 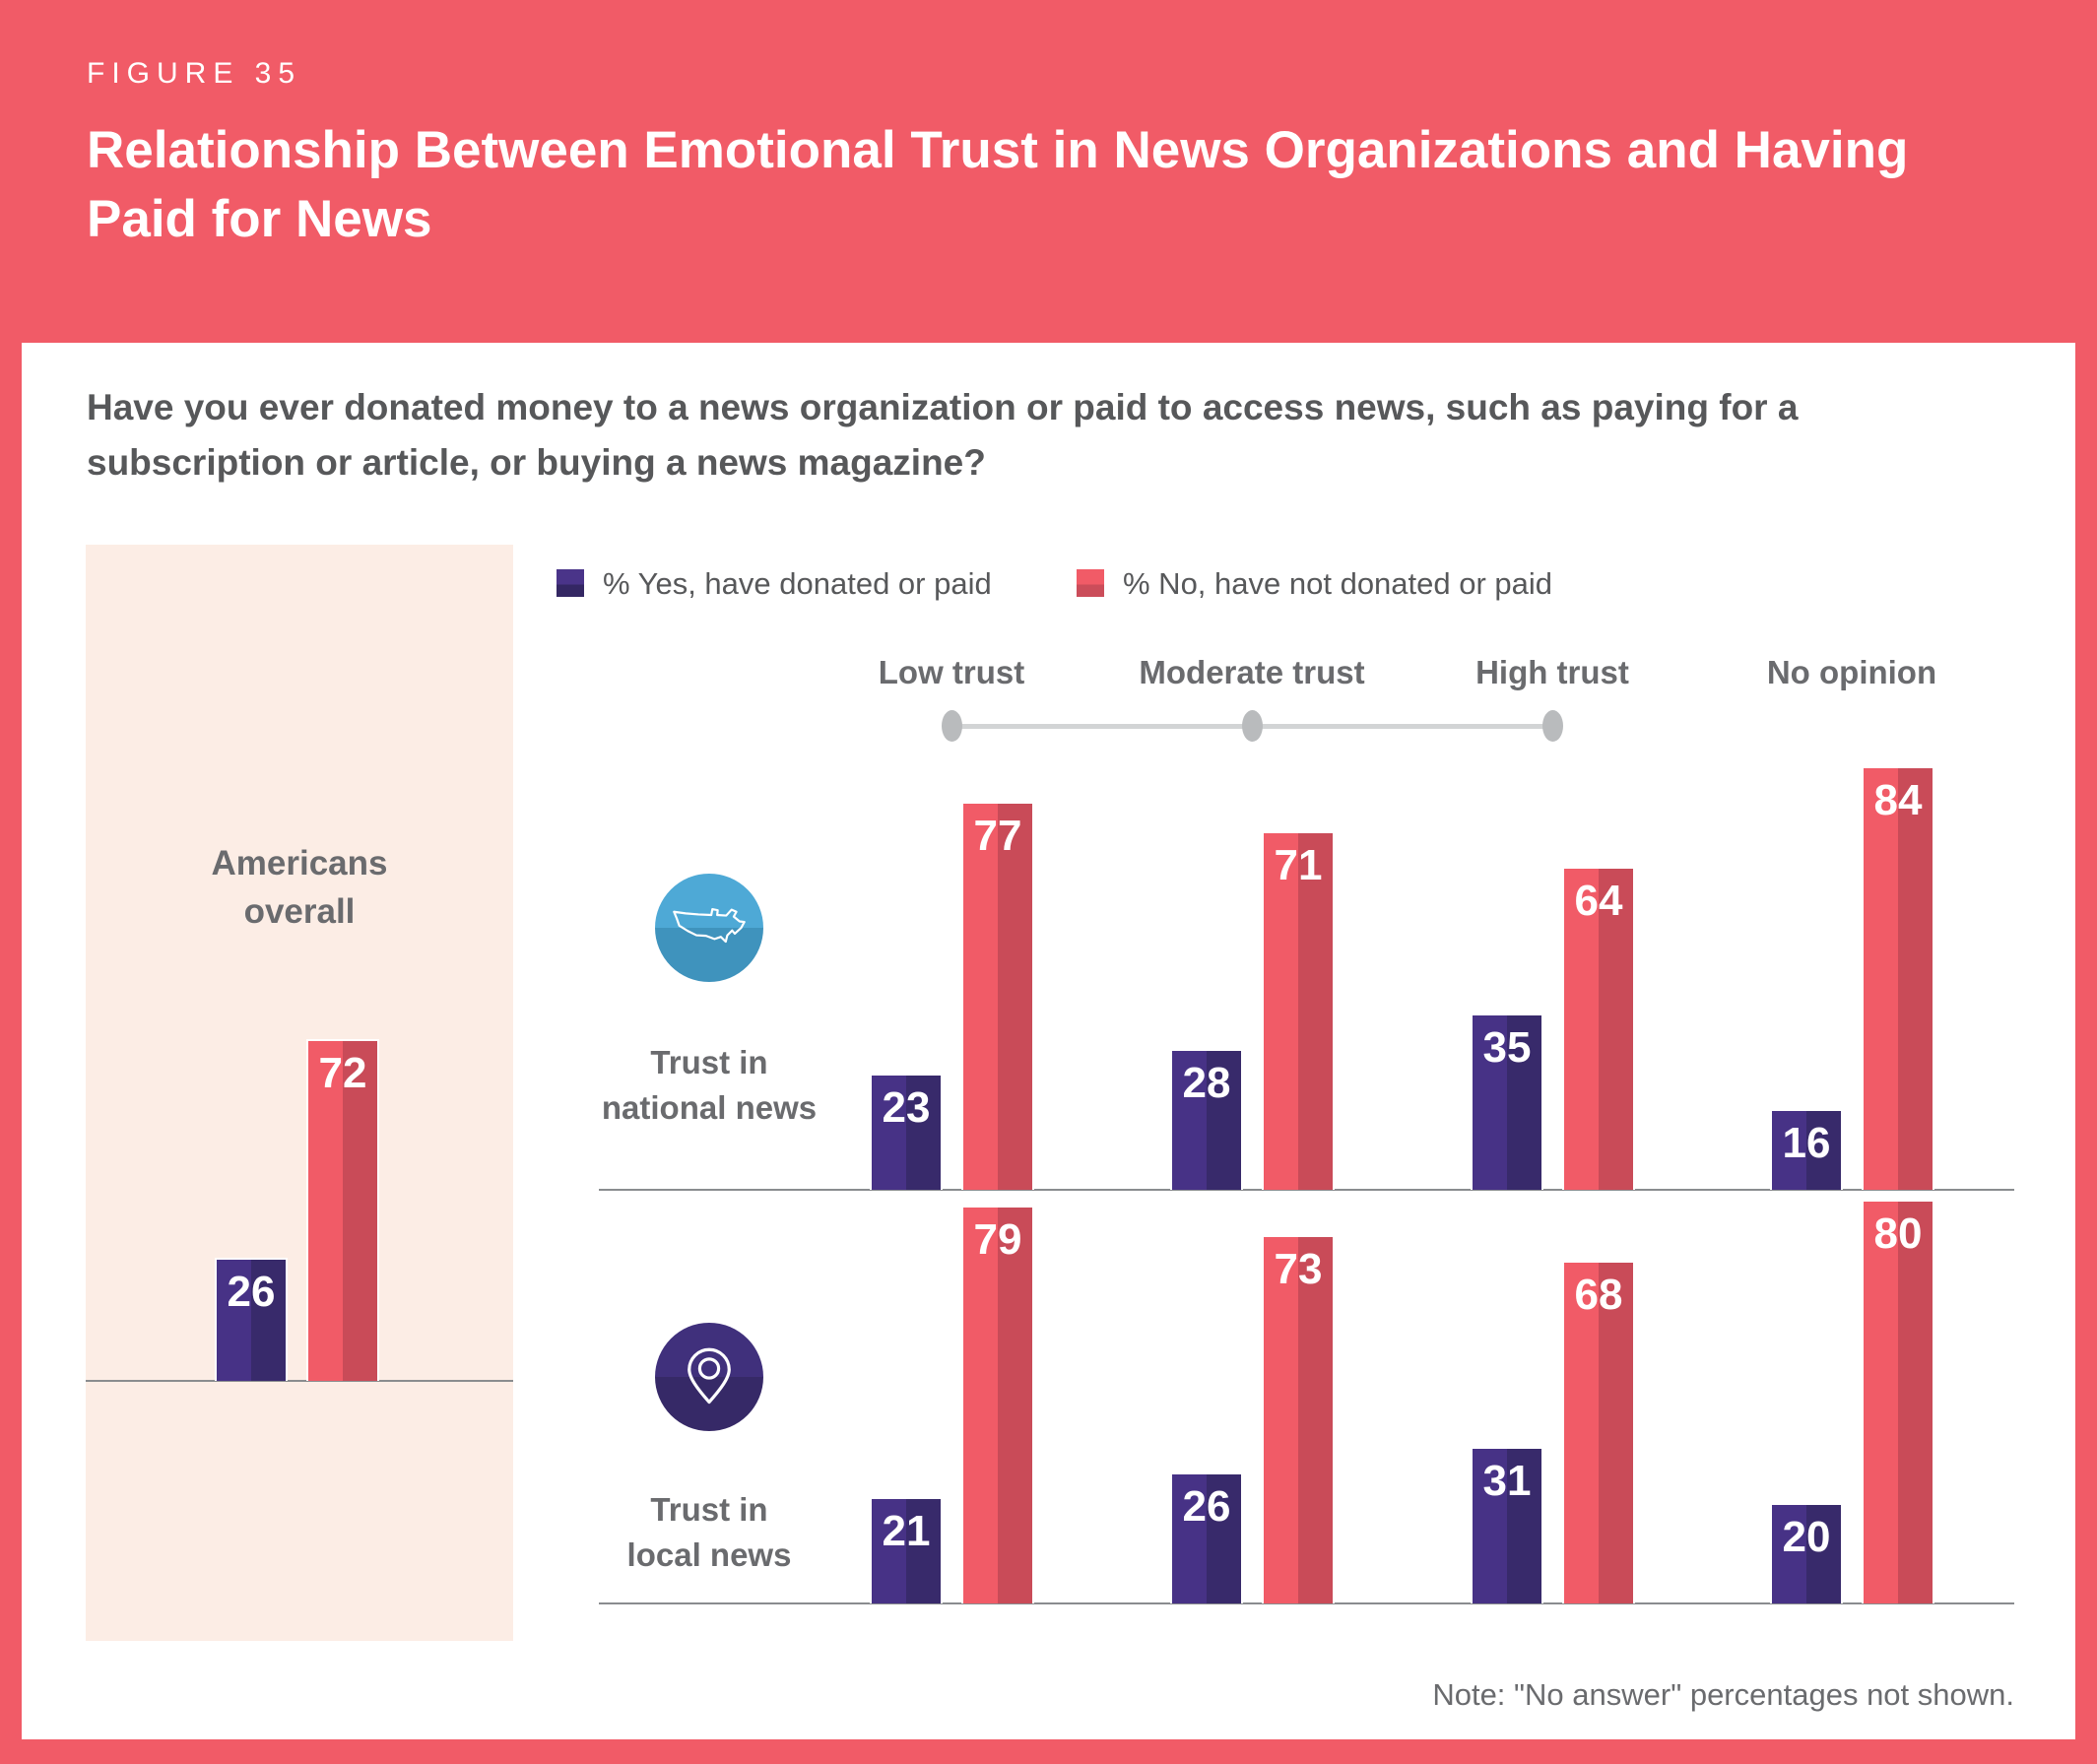 What do you see at coordinates (1090, 583) in the screenshot?
I see `legend-swatch-no` at bounding box center [1090, 583].